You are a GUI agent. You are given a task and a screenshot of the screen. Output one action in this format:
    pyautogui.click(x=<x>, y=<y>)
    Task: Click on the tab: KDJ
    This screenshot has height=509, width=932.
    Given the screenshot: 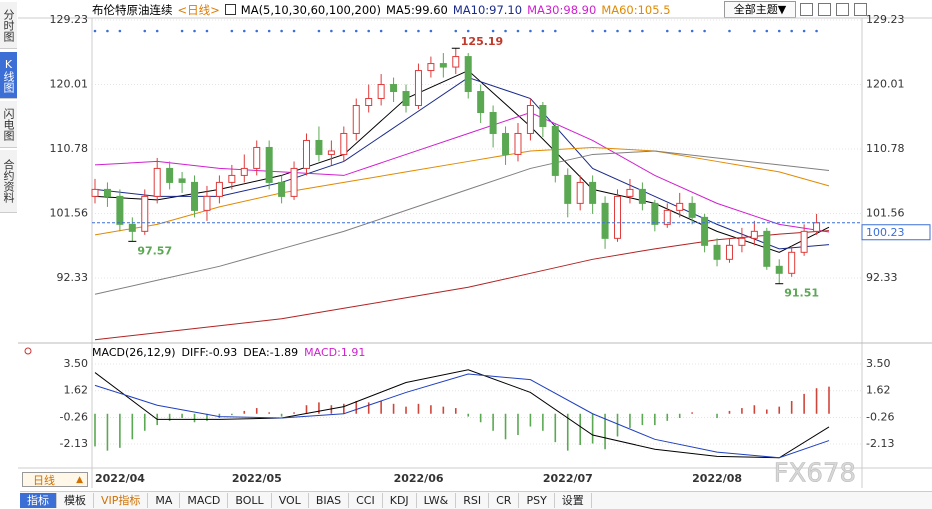 What is the action you would take?
    pyautogui.click(x=400, y=500)
    